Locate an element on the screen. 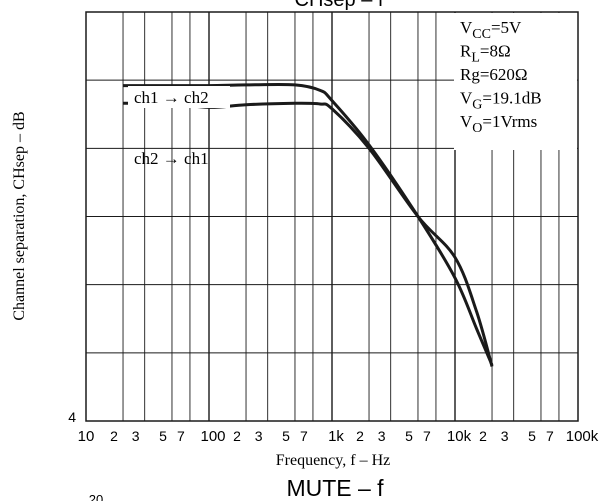  x-tick-label: 100 is located at coordinates (212, 436).